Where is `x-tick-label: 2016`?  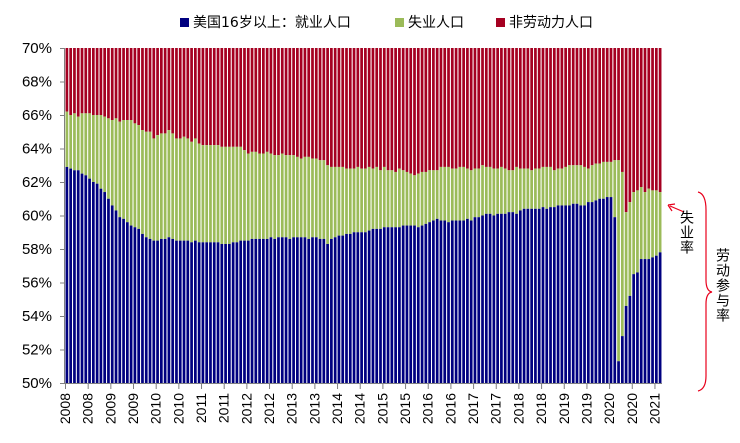
x-tick-label: 2016 is located at coordinates (450, 408).